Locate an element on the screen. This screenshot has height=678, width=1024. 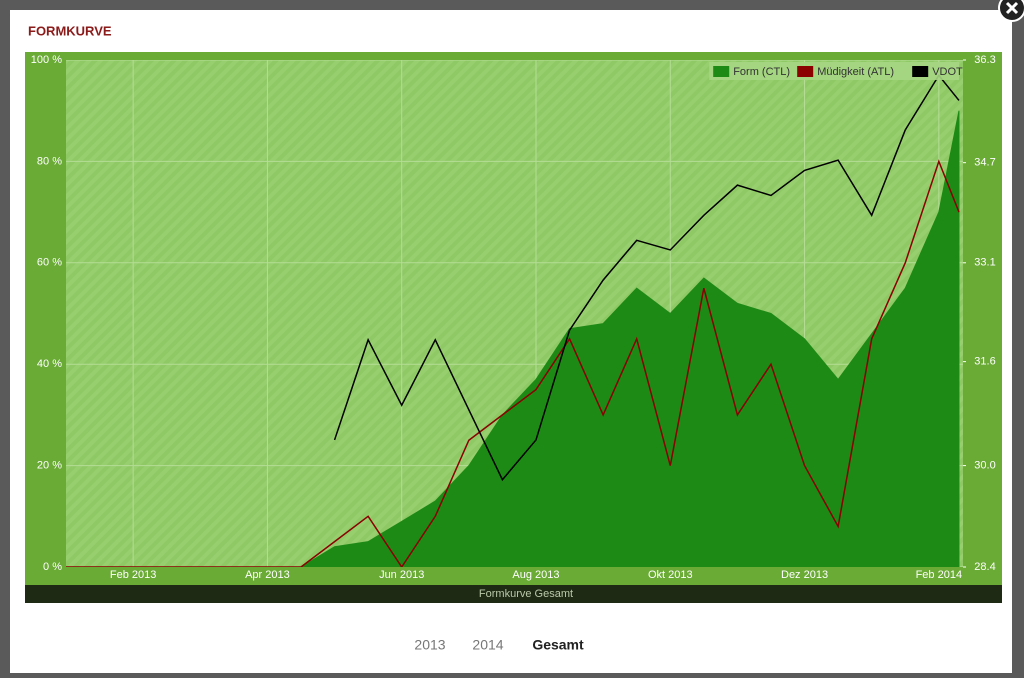
tab: 2014 is located at coordinates (487, 645).